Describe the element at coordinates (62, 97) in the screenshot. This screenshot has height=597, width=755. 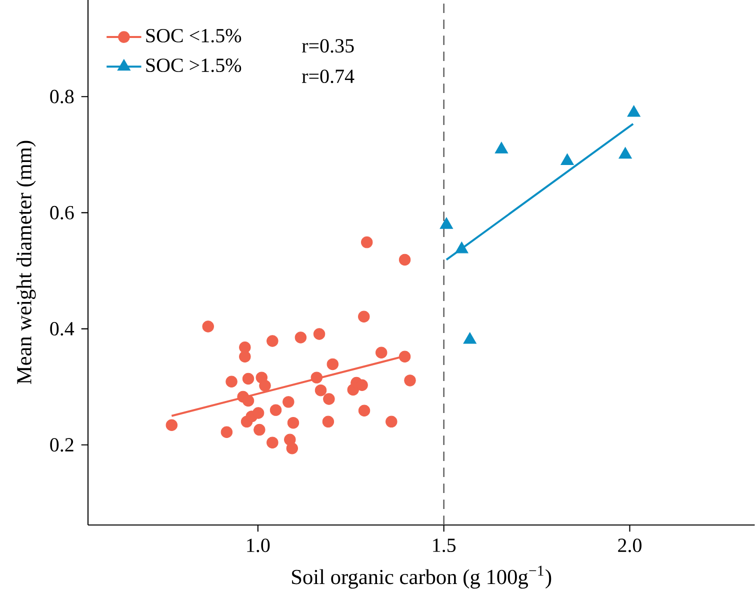
I see `y-tick-label: 0.8` at that location.